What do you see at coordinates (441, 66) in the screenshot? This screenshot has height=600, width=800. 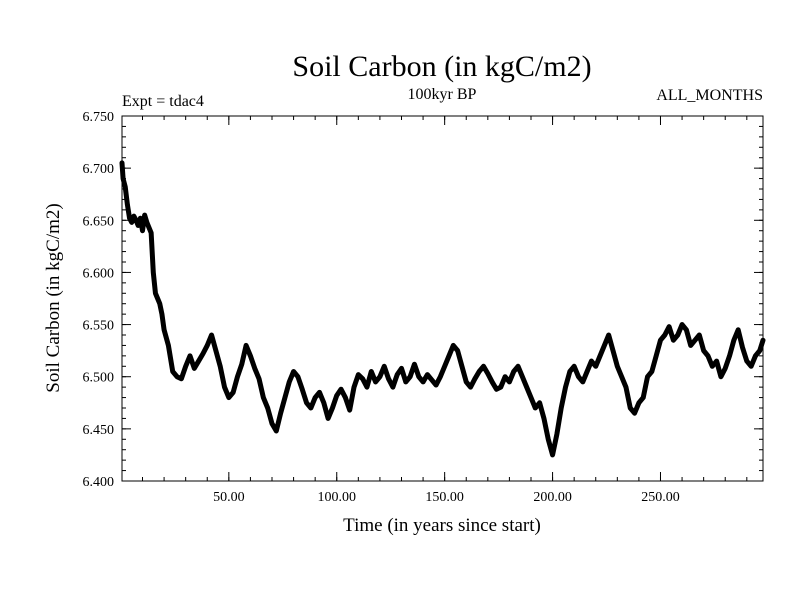 I see `chart-title: Soil Carbon (in kgC/m2)` at bounding box center [441, 66].